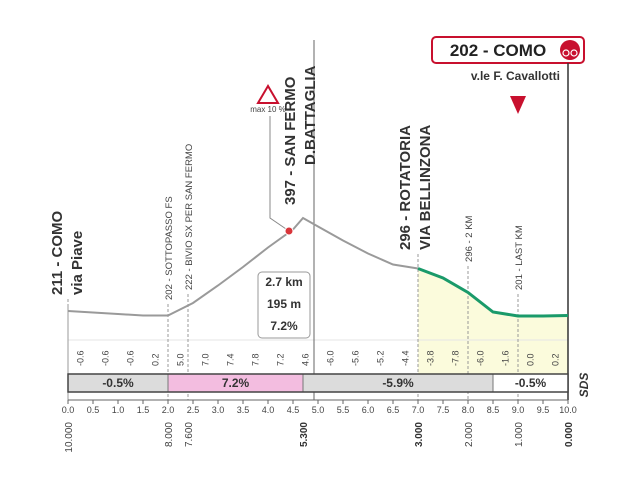  What do you see at coordinates (406, 358) in the screenshot?
I see `gradient-label: -4.4` at bounding box center [406, 358].